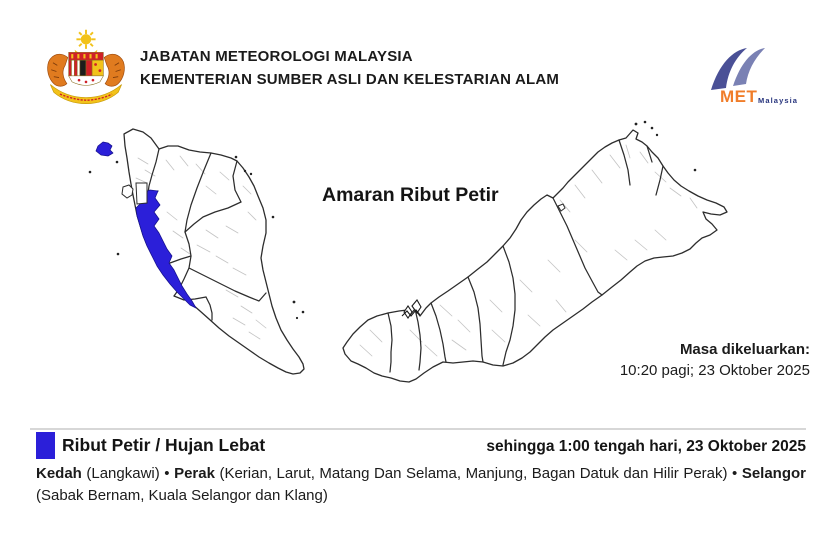 This screenshot has height=540, width=835. I want to click on peninsular-malaysia-map, so click(196, 251).